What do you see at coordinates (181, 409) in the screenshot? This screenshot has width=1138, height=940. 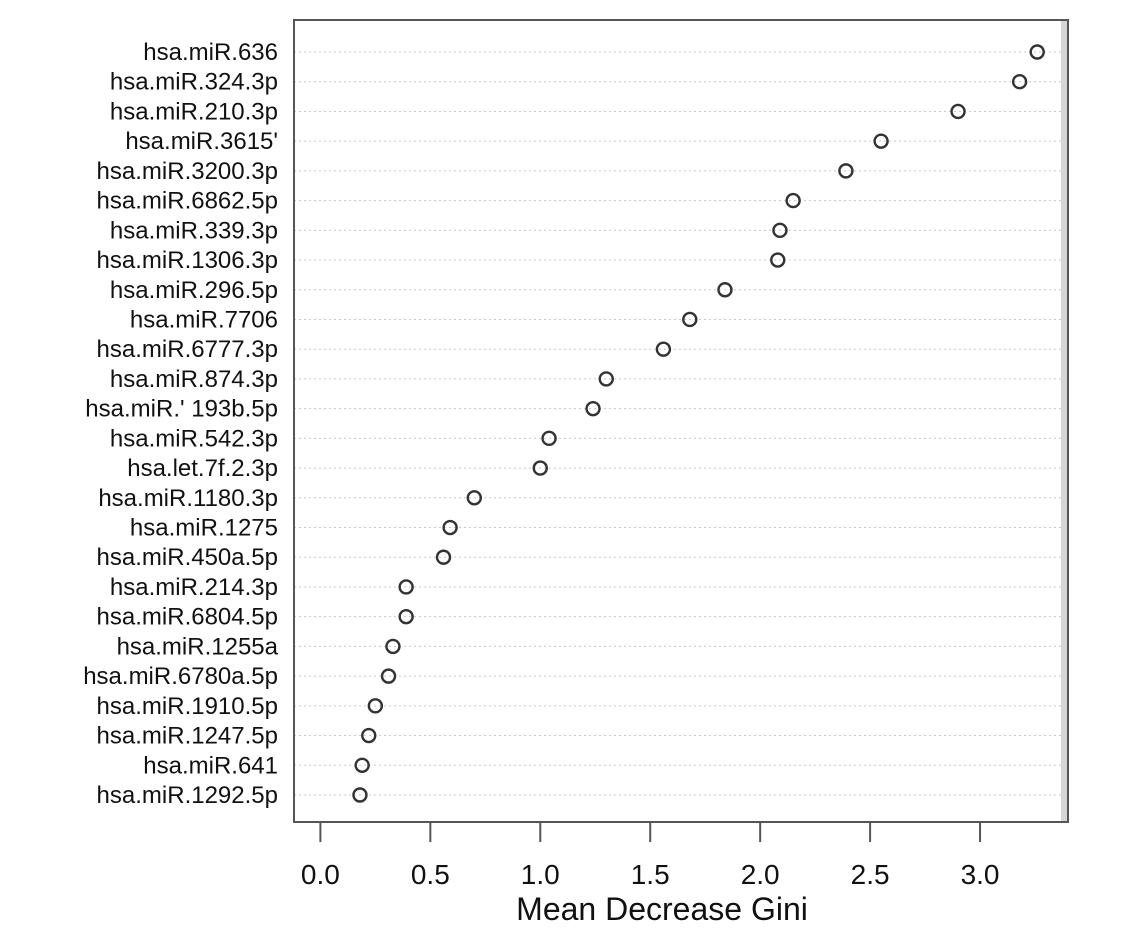 I see `y-tick-label: hsa.miR.' 193b.5p` at bounding box center [181, 409].